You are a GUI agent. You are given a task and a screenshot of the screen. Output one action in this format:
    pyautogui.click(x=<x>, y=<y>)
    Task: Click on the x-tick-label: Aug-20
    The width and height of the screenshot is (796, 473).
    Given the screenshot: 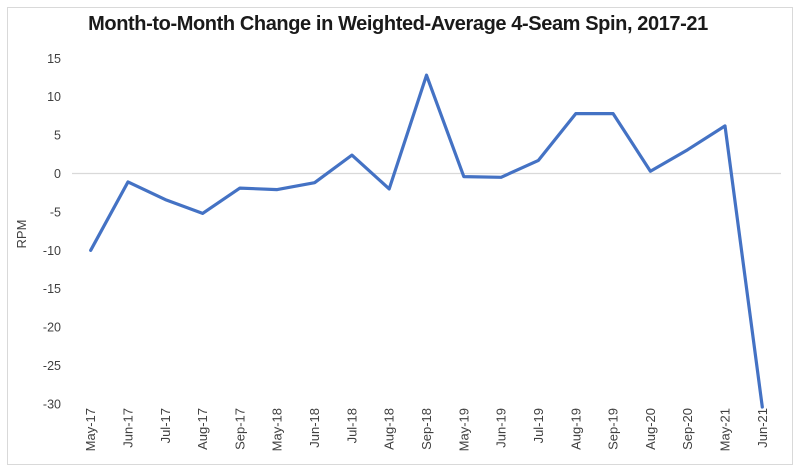 What is the action you would take?
    pyautogui.click(x=650, y=429)
    